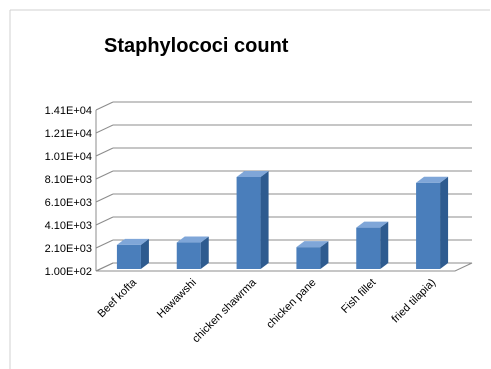 The width and height of the screenshot is (491, 369). Describe the element at coordinates (68, 249) in the screenshot. I see `y-tick-label: 2.10E+03` at that location.